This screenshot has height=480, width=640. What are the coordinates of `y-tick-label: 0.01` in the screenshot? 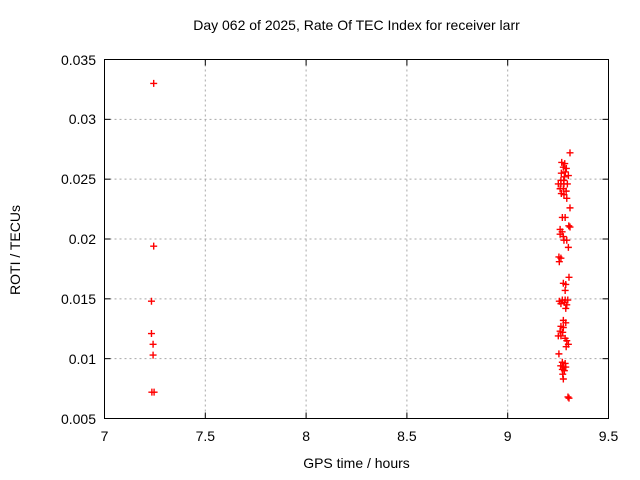 It's located at (82, 358).